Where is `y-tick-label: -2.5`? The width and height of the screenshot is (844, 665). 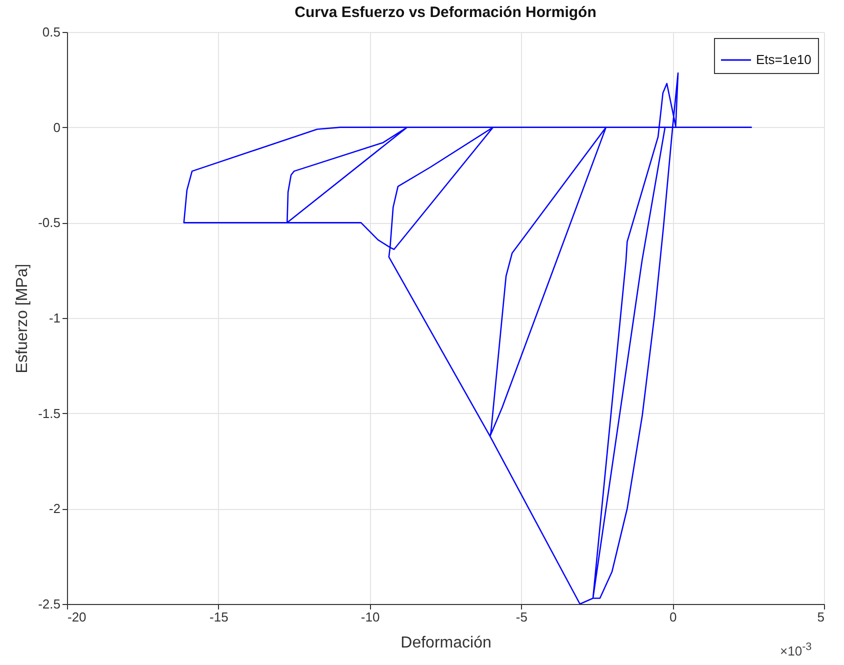 y-tick-label: -2.5 is located at coordinates (49, 604).